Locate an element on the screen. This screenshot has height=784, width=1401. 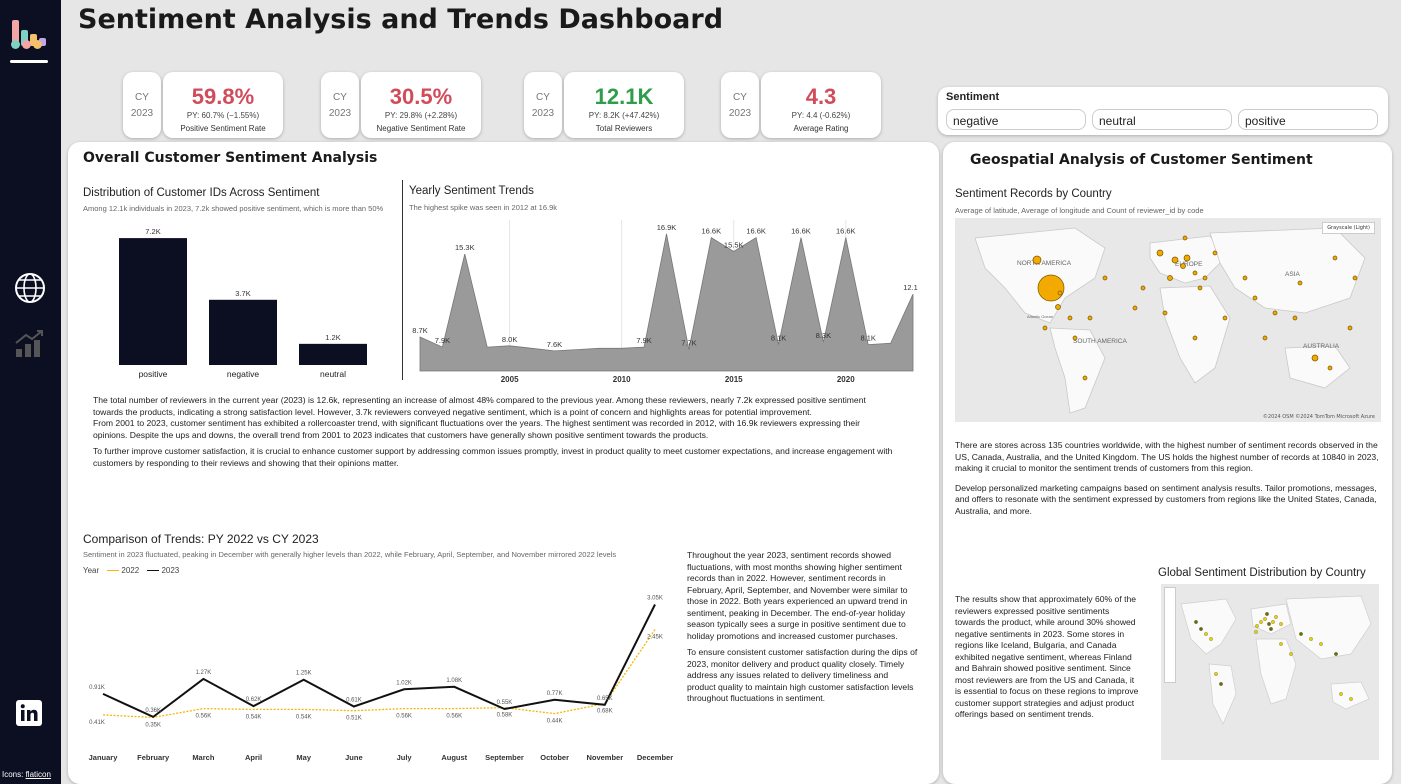
x-tick-label: April is located at coordinates (253, 757).